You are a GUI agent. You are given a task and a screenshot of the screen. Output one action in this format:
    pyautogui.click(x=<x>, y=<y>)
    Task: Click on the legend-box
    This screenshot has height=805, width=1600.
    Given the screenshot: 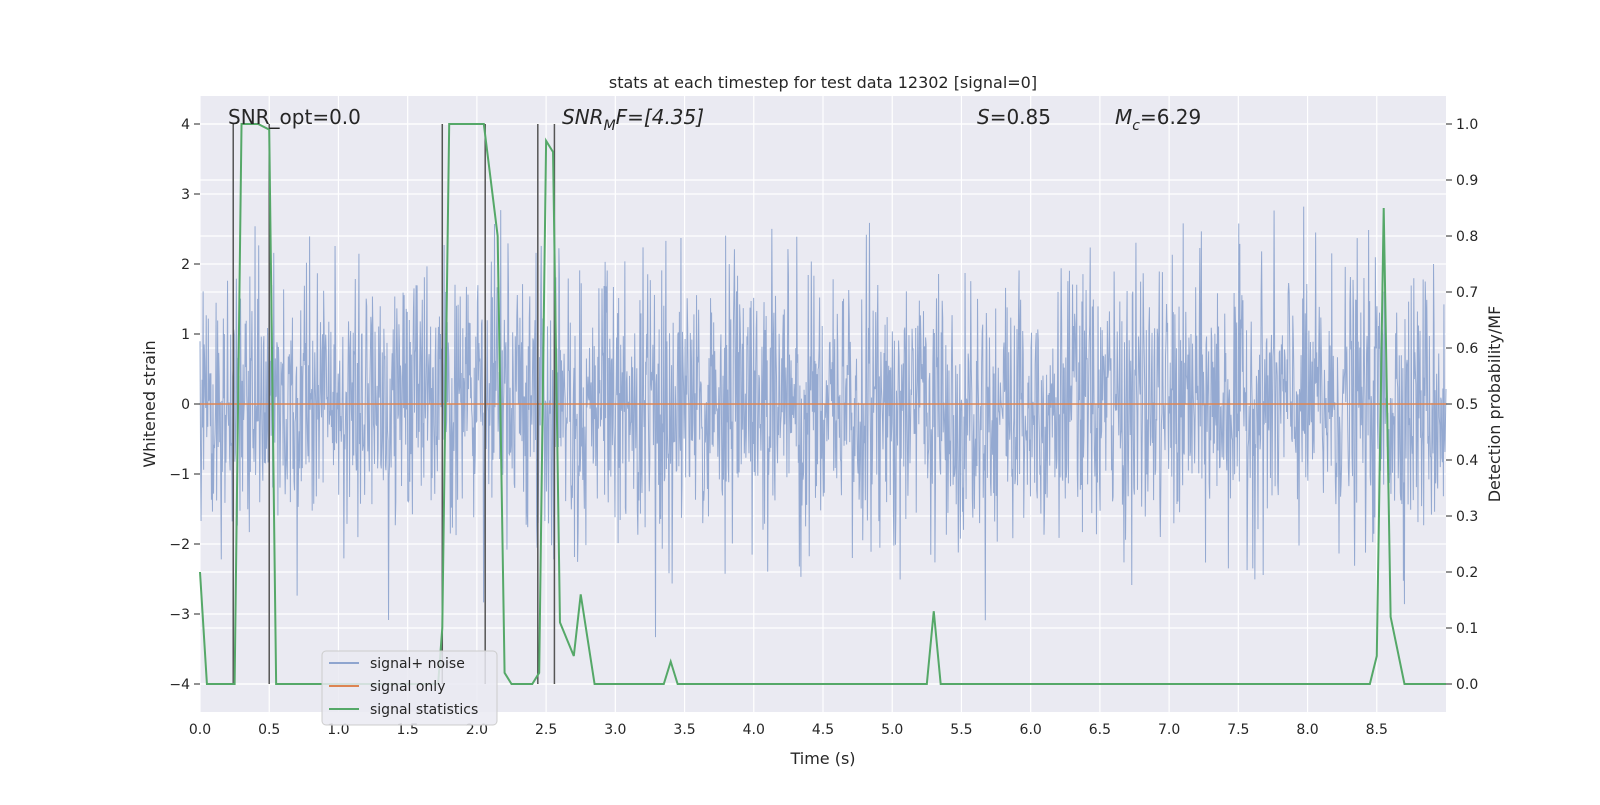 What is the action you would take?
    pyautogui.click(x=409, y=688)
    